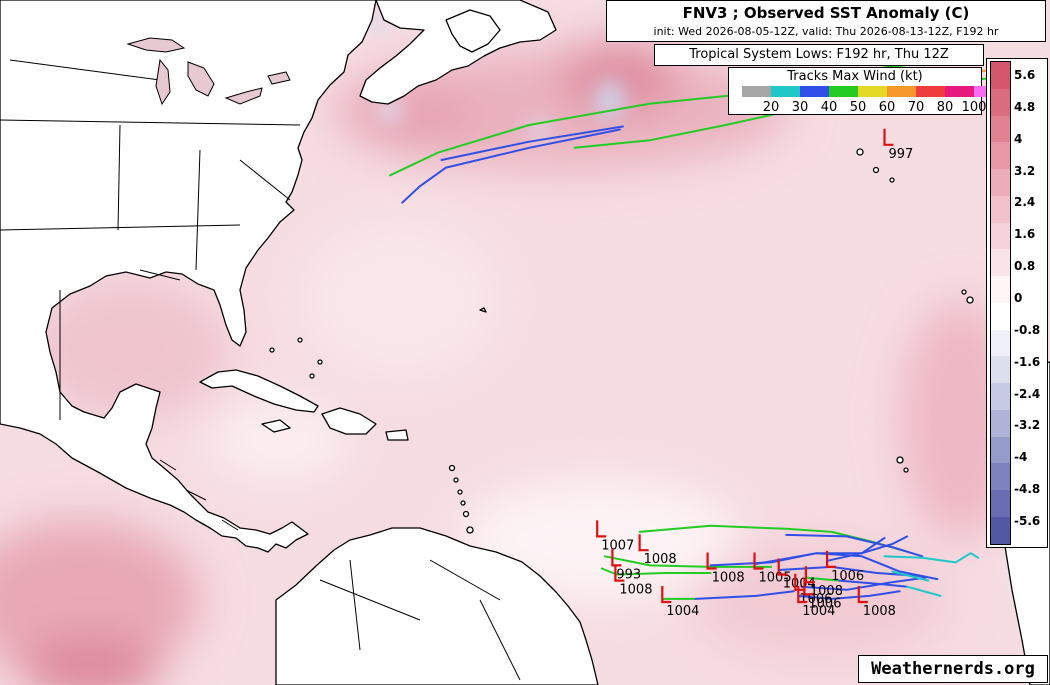 The width and height of the screenshot is (1050, 685). What do you see at coordinates (1025, 202) in the screenshot?
I see `colorbar-label: 2.4` at bounding box center [1025, 202].